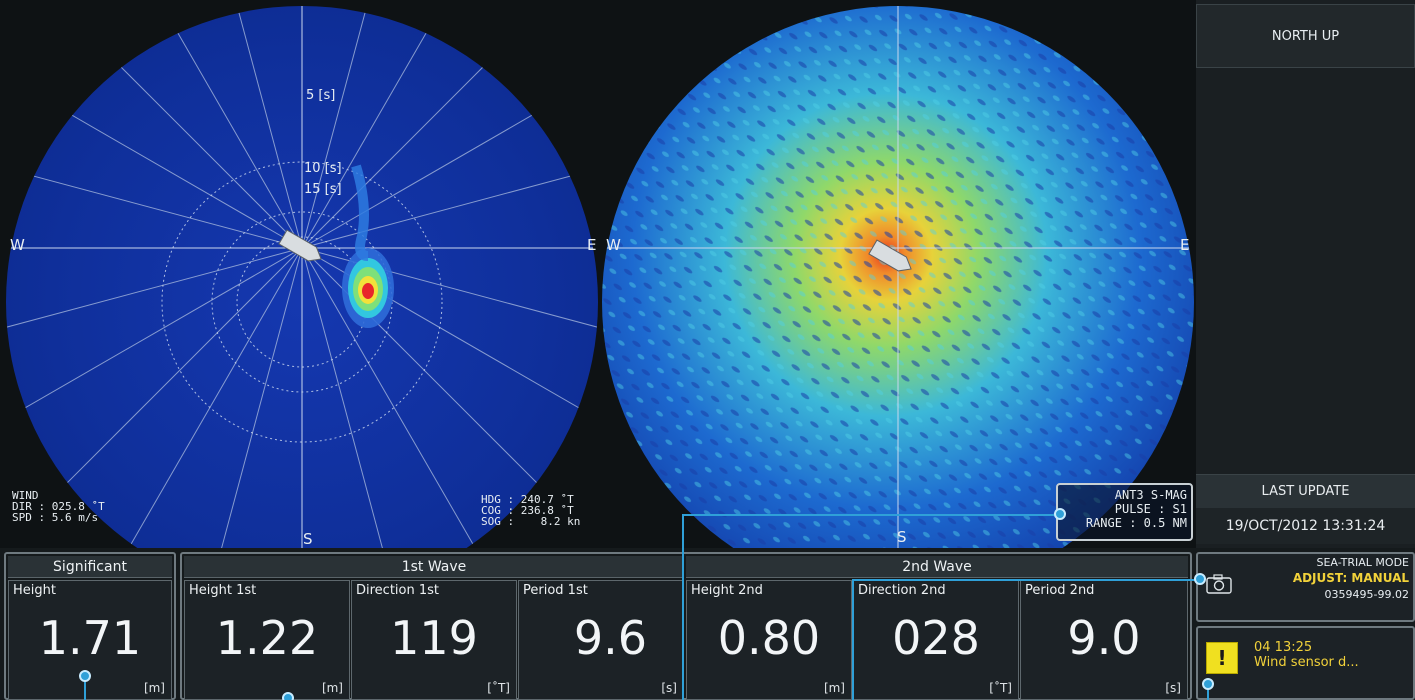  What do you see at coordinates (398, 590) in the screenshot?
I see `direction-1st-label: Direction 1st` at bounding box center [398, 590].